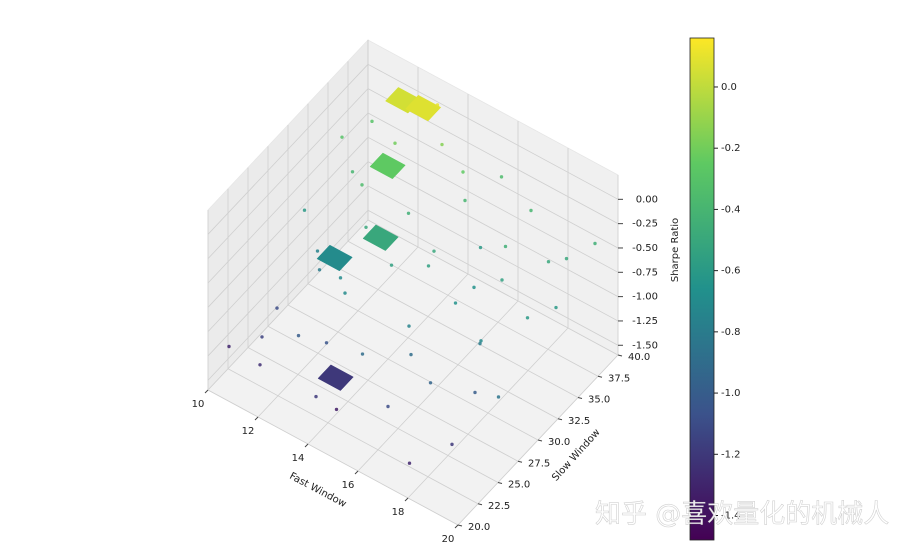 The image size is (917, 554). What do you see at coordinates (731, 209) in the screenshot?
I see `colorbar-tick-label: -0.4` at bounding box center [731, 209].